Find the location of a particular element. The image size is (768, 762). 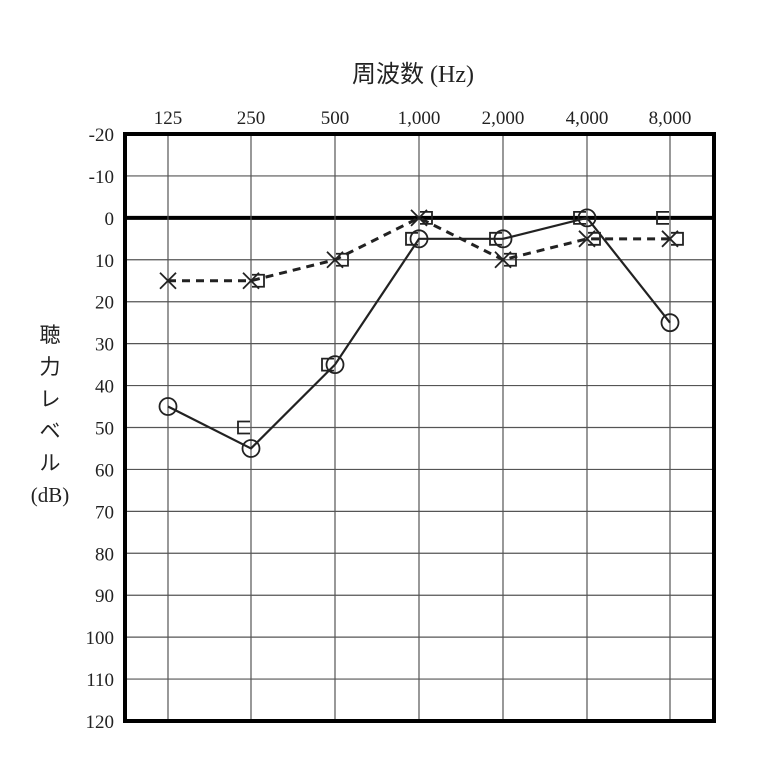

x-tick-label: 1,000 is located at coordinates (419, 118).